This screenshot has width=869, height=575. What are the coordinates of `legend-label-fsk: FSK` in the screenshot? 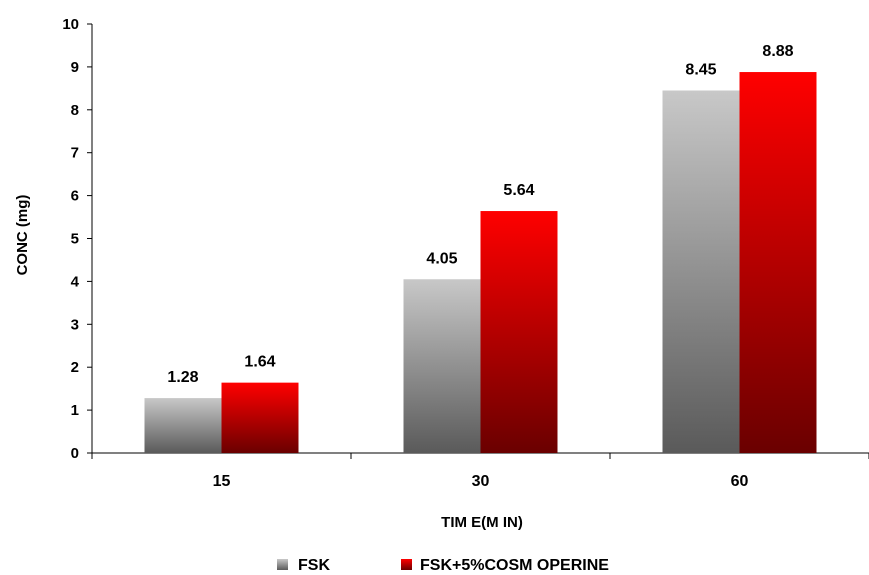 It's located at (314, 565).